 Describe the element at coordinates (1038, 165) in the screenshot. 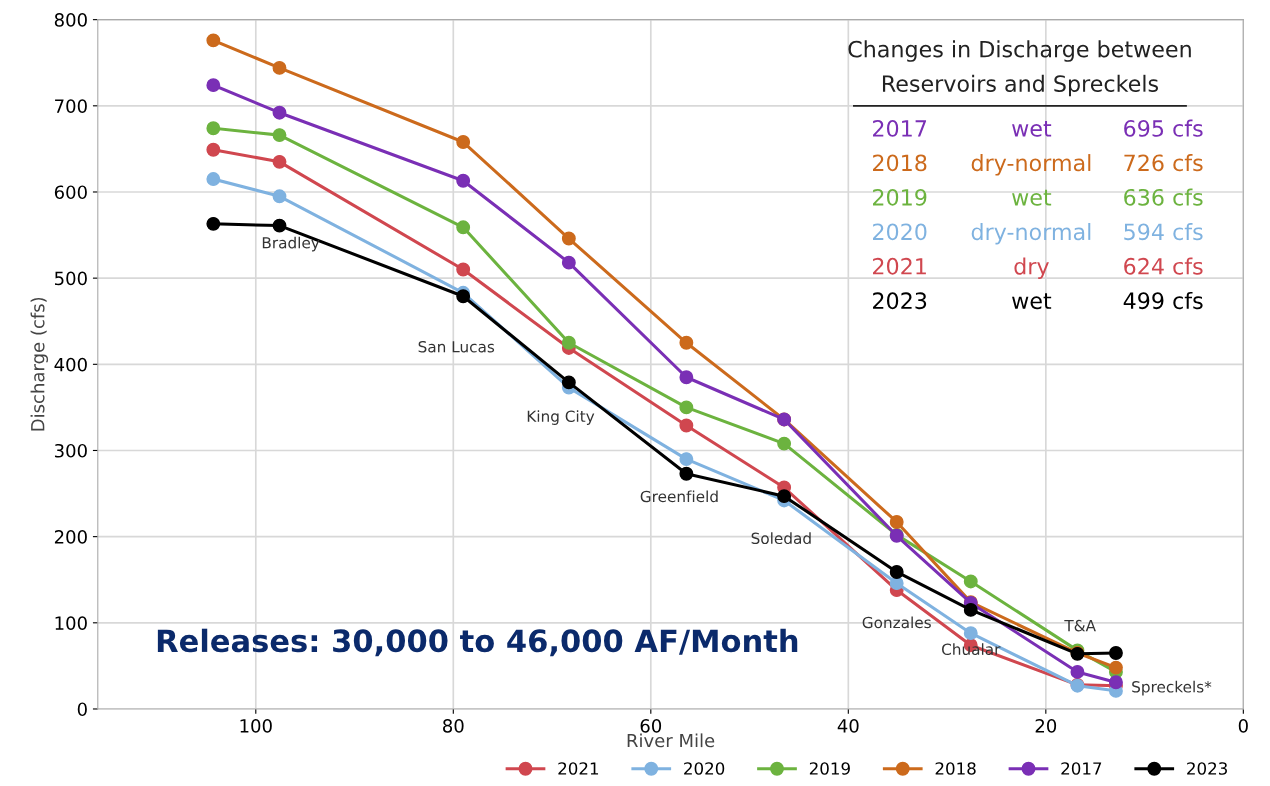

I see `text: 2018 dry-normal 726 cfs` at that location.